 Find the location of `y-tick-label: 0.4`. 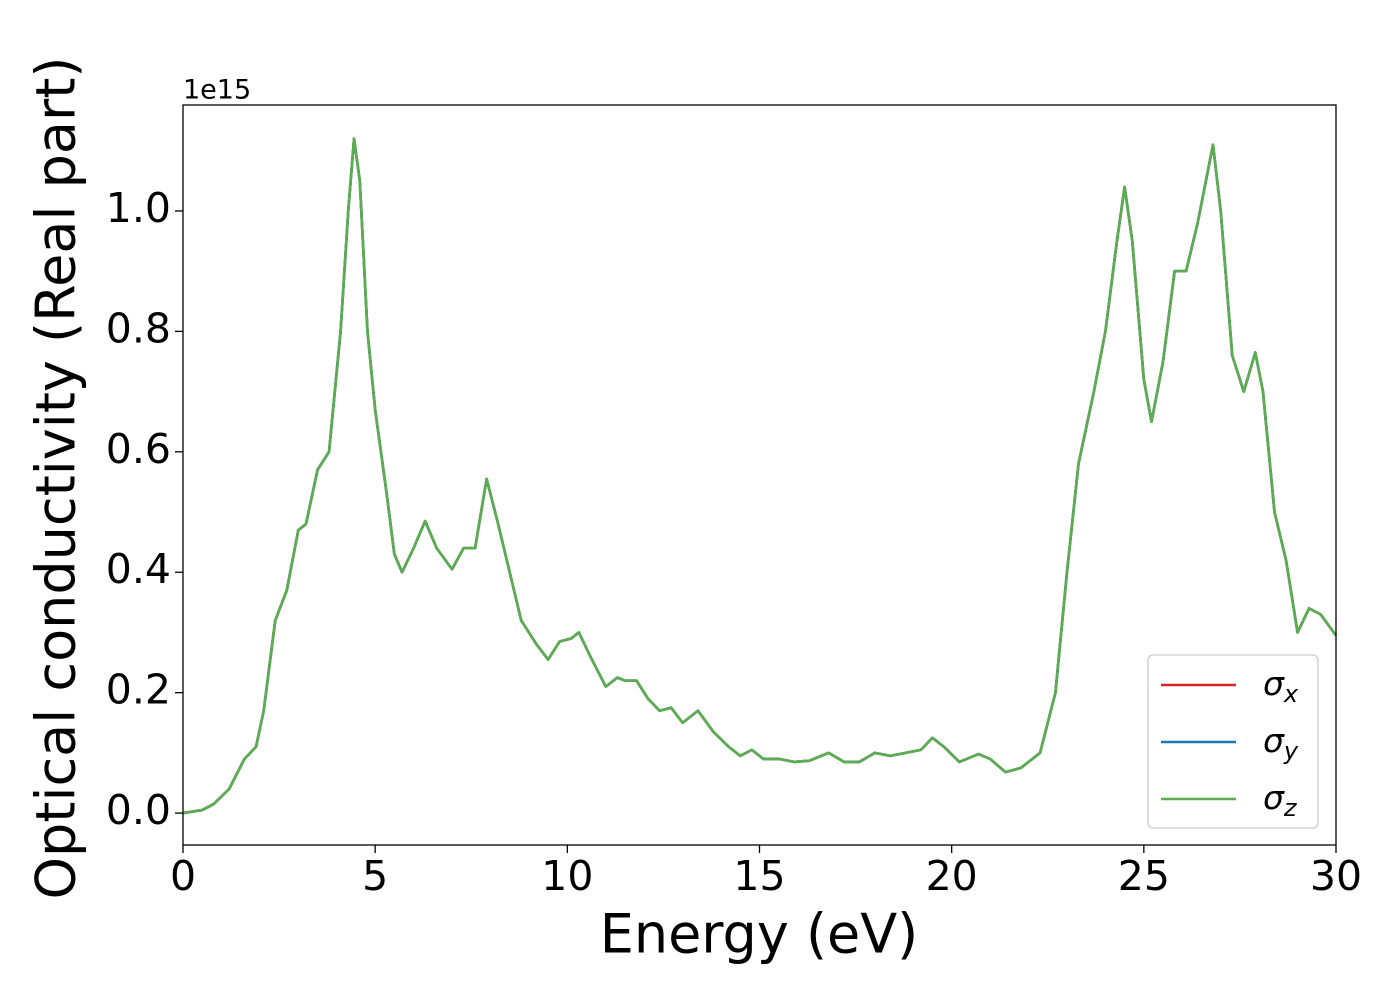

y-tick-label: 0.4 is located at coordinates (138, 569).